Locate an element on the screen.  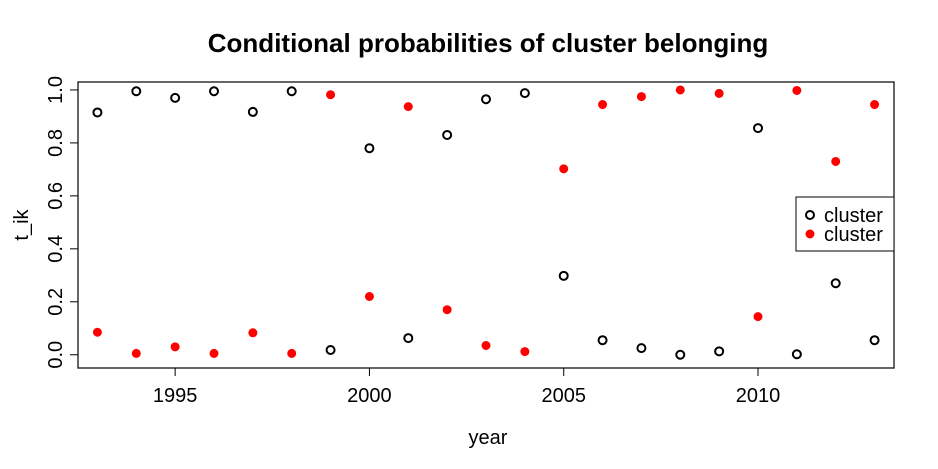
black-open-point-1997 is located at coordinates (252, 111).